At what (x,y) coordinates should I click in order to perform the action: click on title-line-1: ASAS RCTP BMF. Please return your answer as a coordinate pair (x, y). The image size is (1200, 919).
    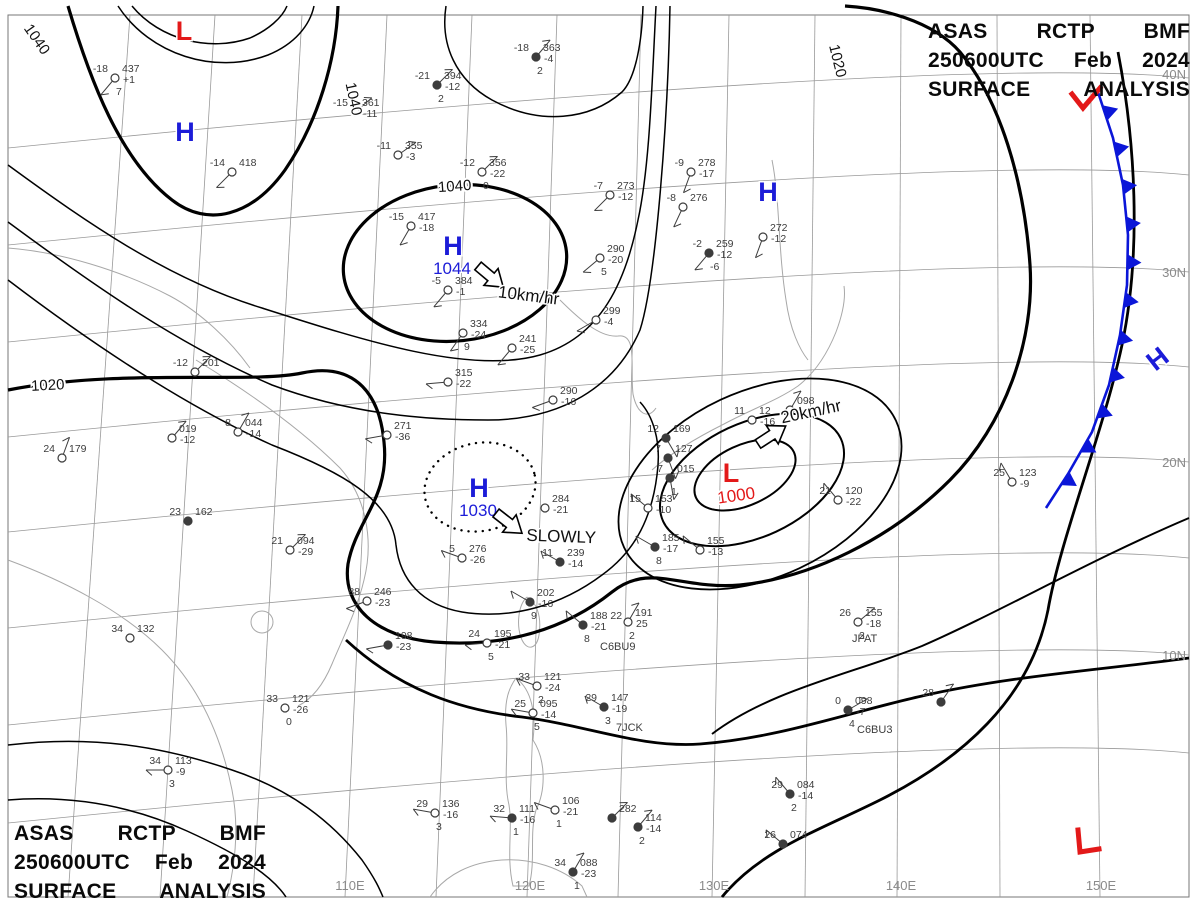
    Looking at the image, I should click on (140, 833).